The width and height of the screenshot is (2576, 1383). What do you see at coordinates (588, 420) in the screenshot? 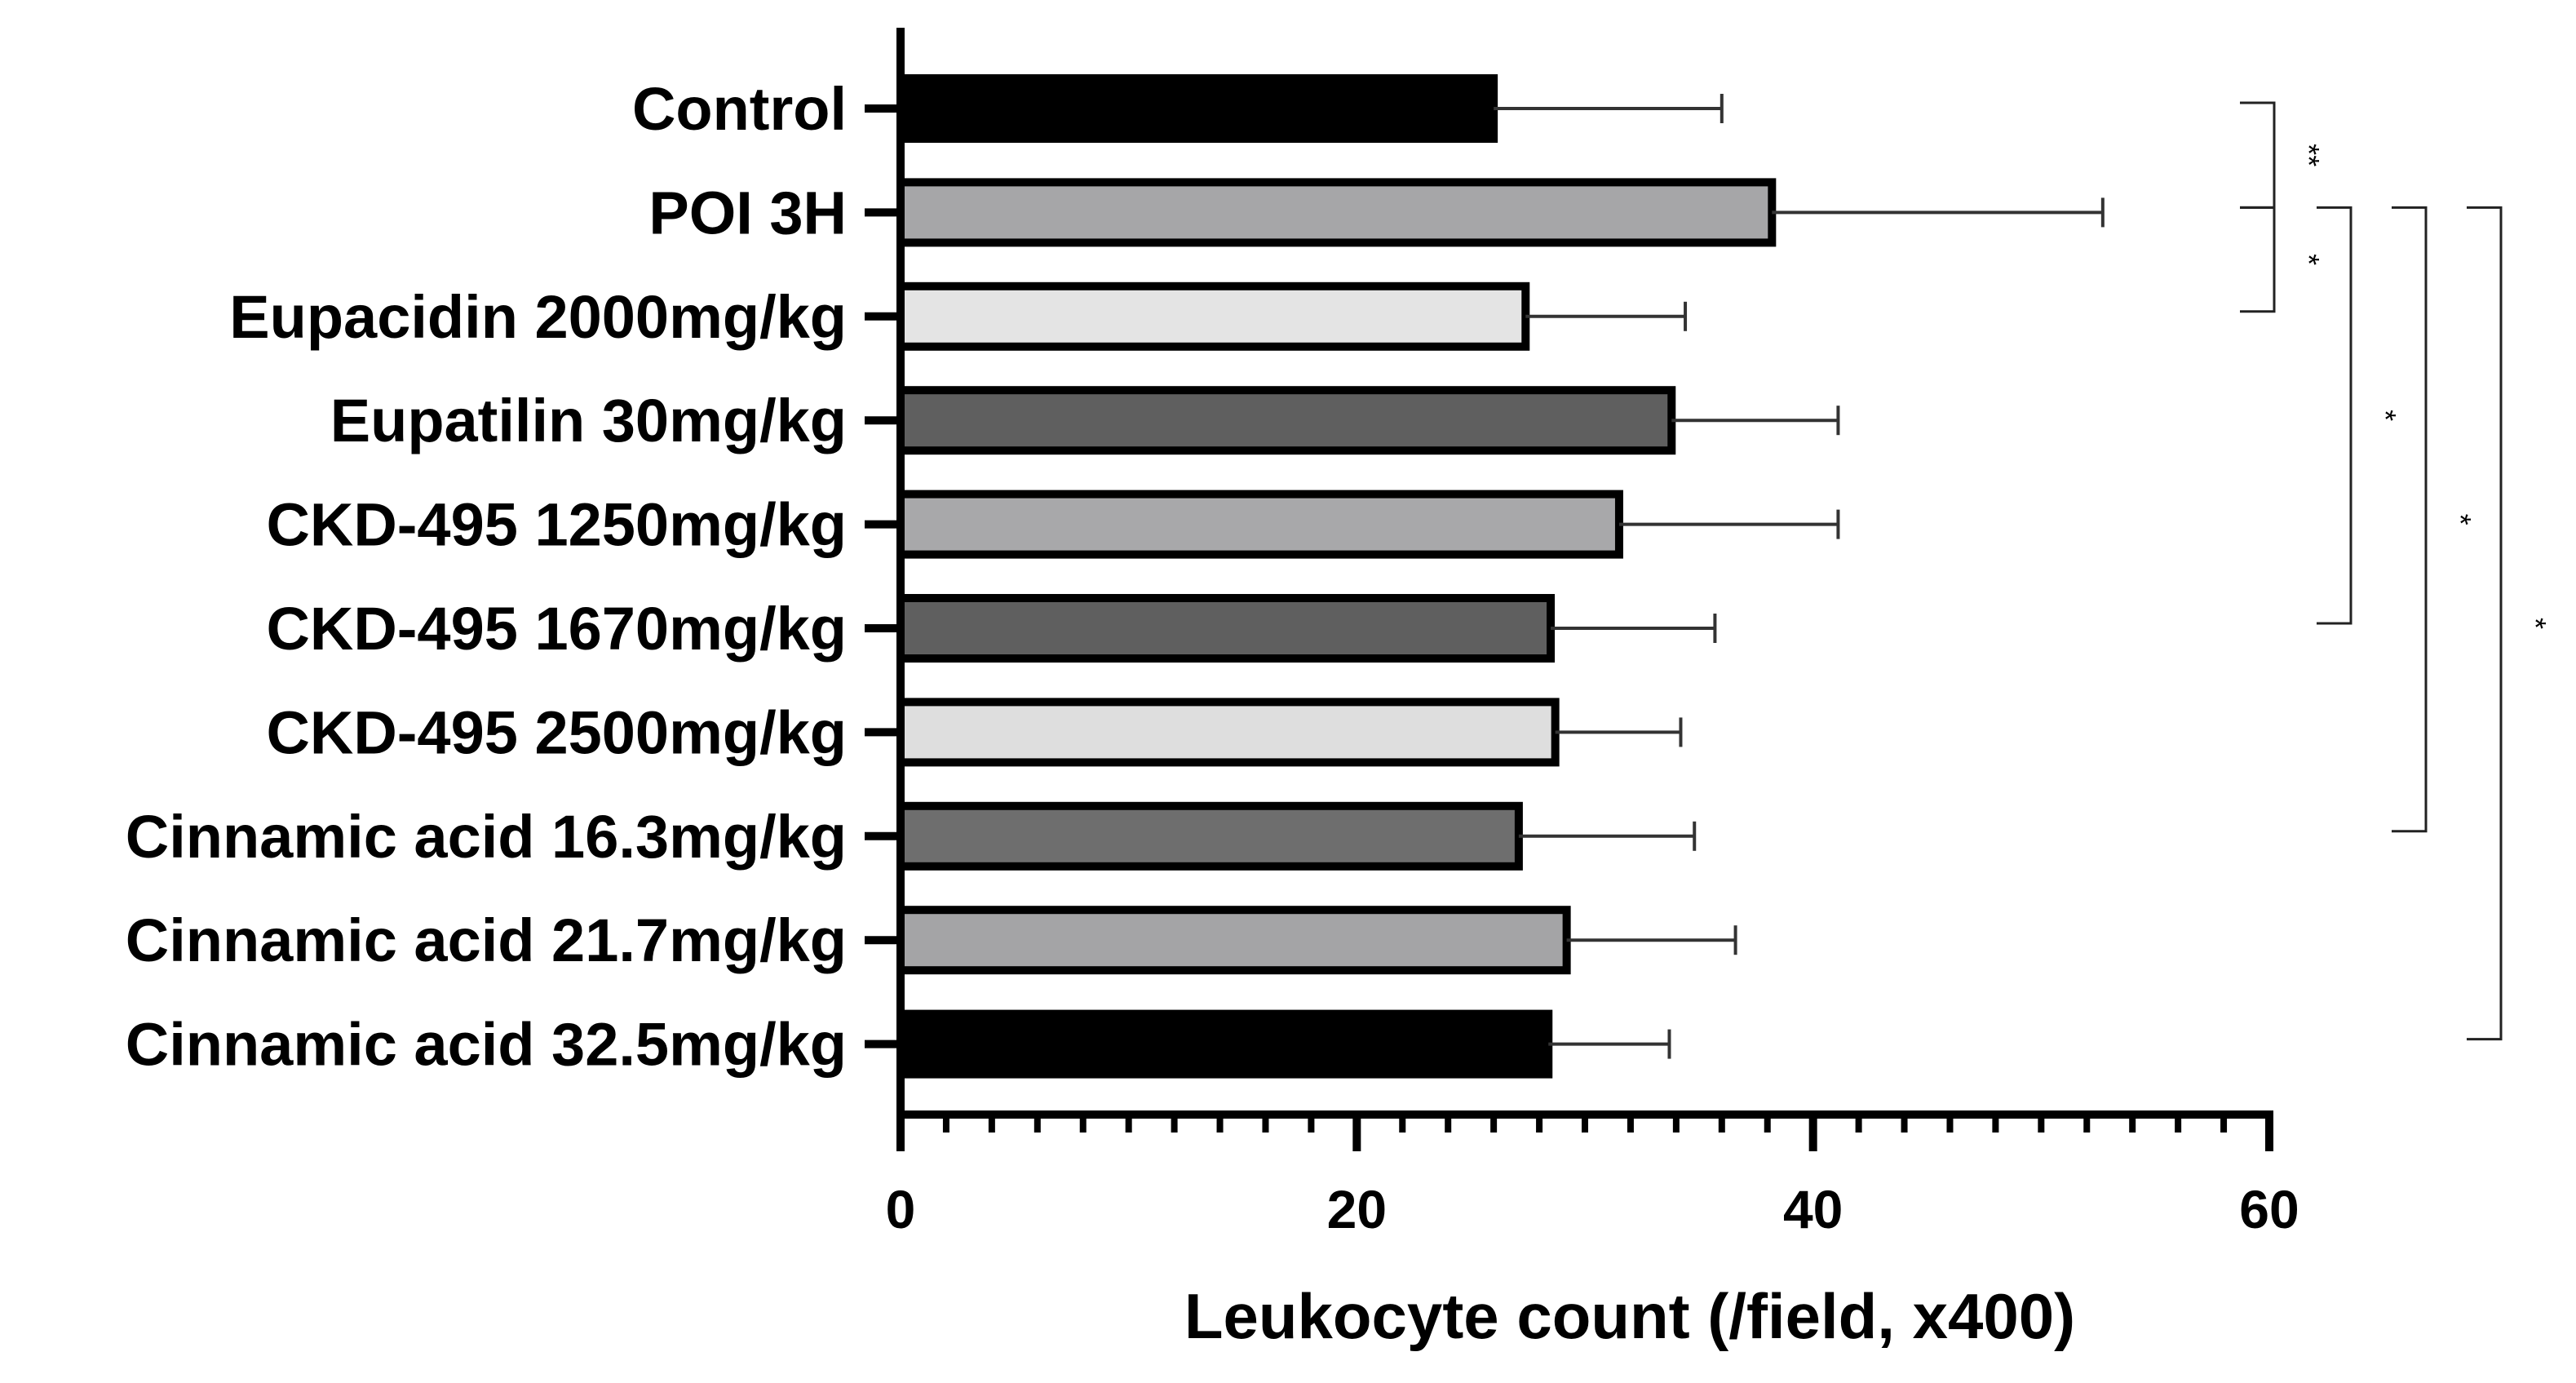
I see `category-label: Eupatilin 30mg/kg` at bounding box center [588, 420].